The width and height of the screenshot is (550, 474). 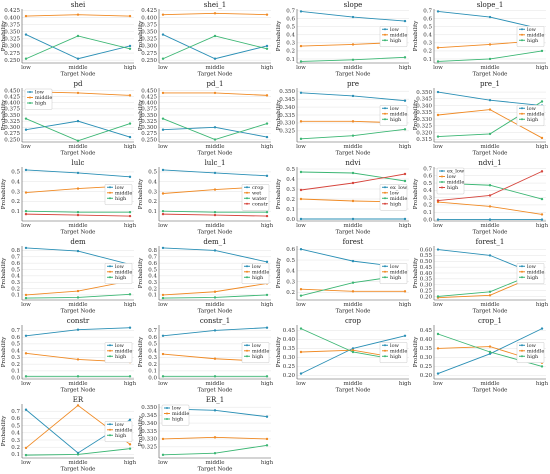 I want to click on series-line-low, so click(x=215, y=47).